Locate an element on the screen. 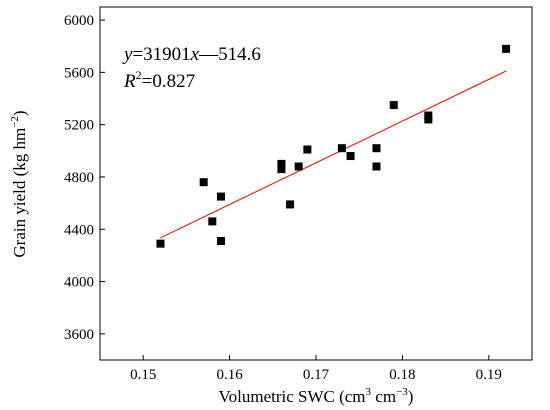 This screenshot has height=410, width=550. y-tick-label: 6000 is located at coordinates (79, 21).